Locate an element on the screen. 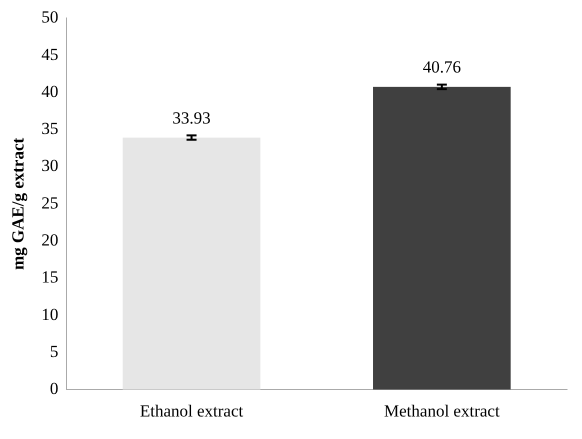  y-tick-label: 45 is located at coordinates (49, 54).